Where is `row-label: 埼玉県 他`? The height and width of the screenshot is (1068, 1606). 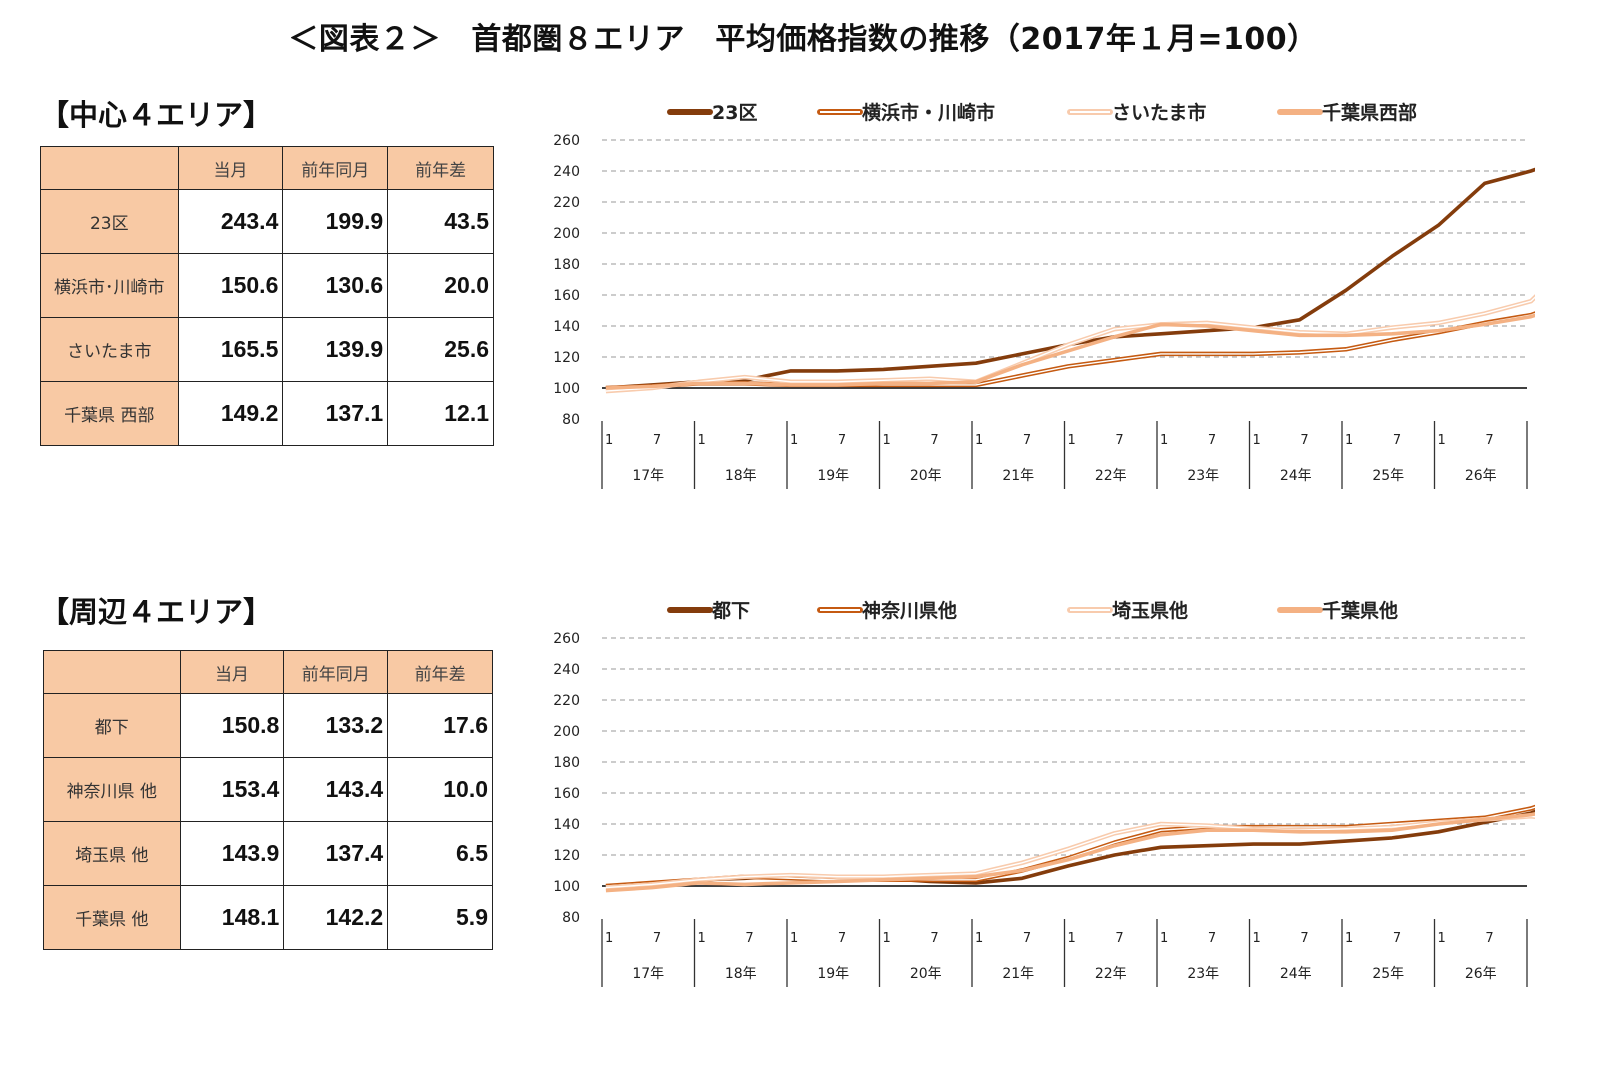
row-label: 埼玉県 他 is located at coordinates (112, 853).